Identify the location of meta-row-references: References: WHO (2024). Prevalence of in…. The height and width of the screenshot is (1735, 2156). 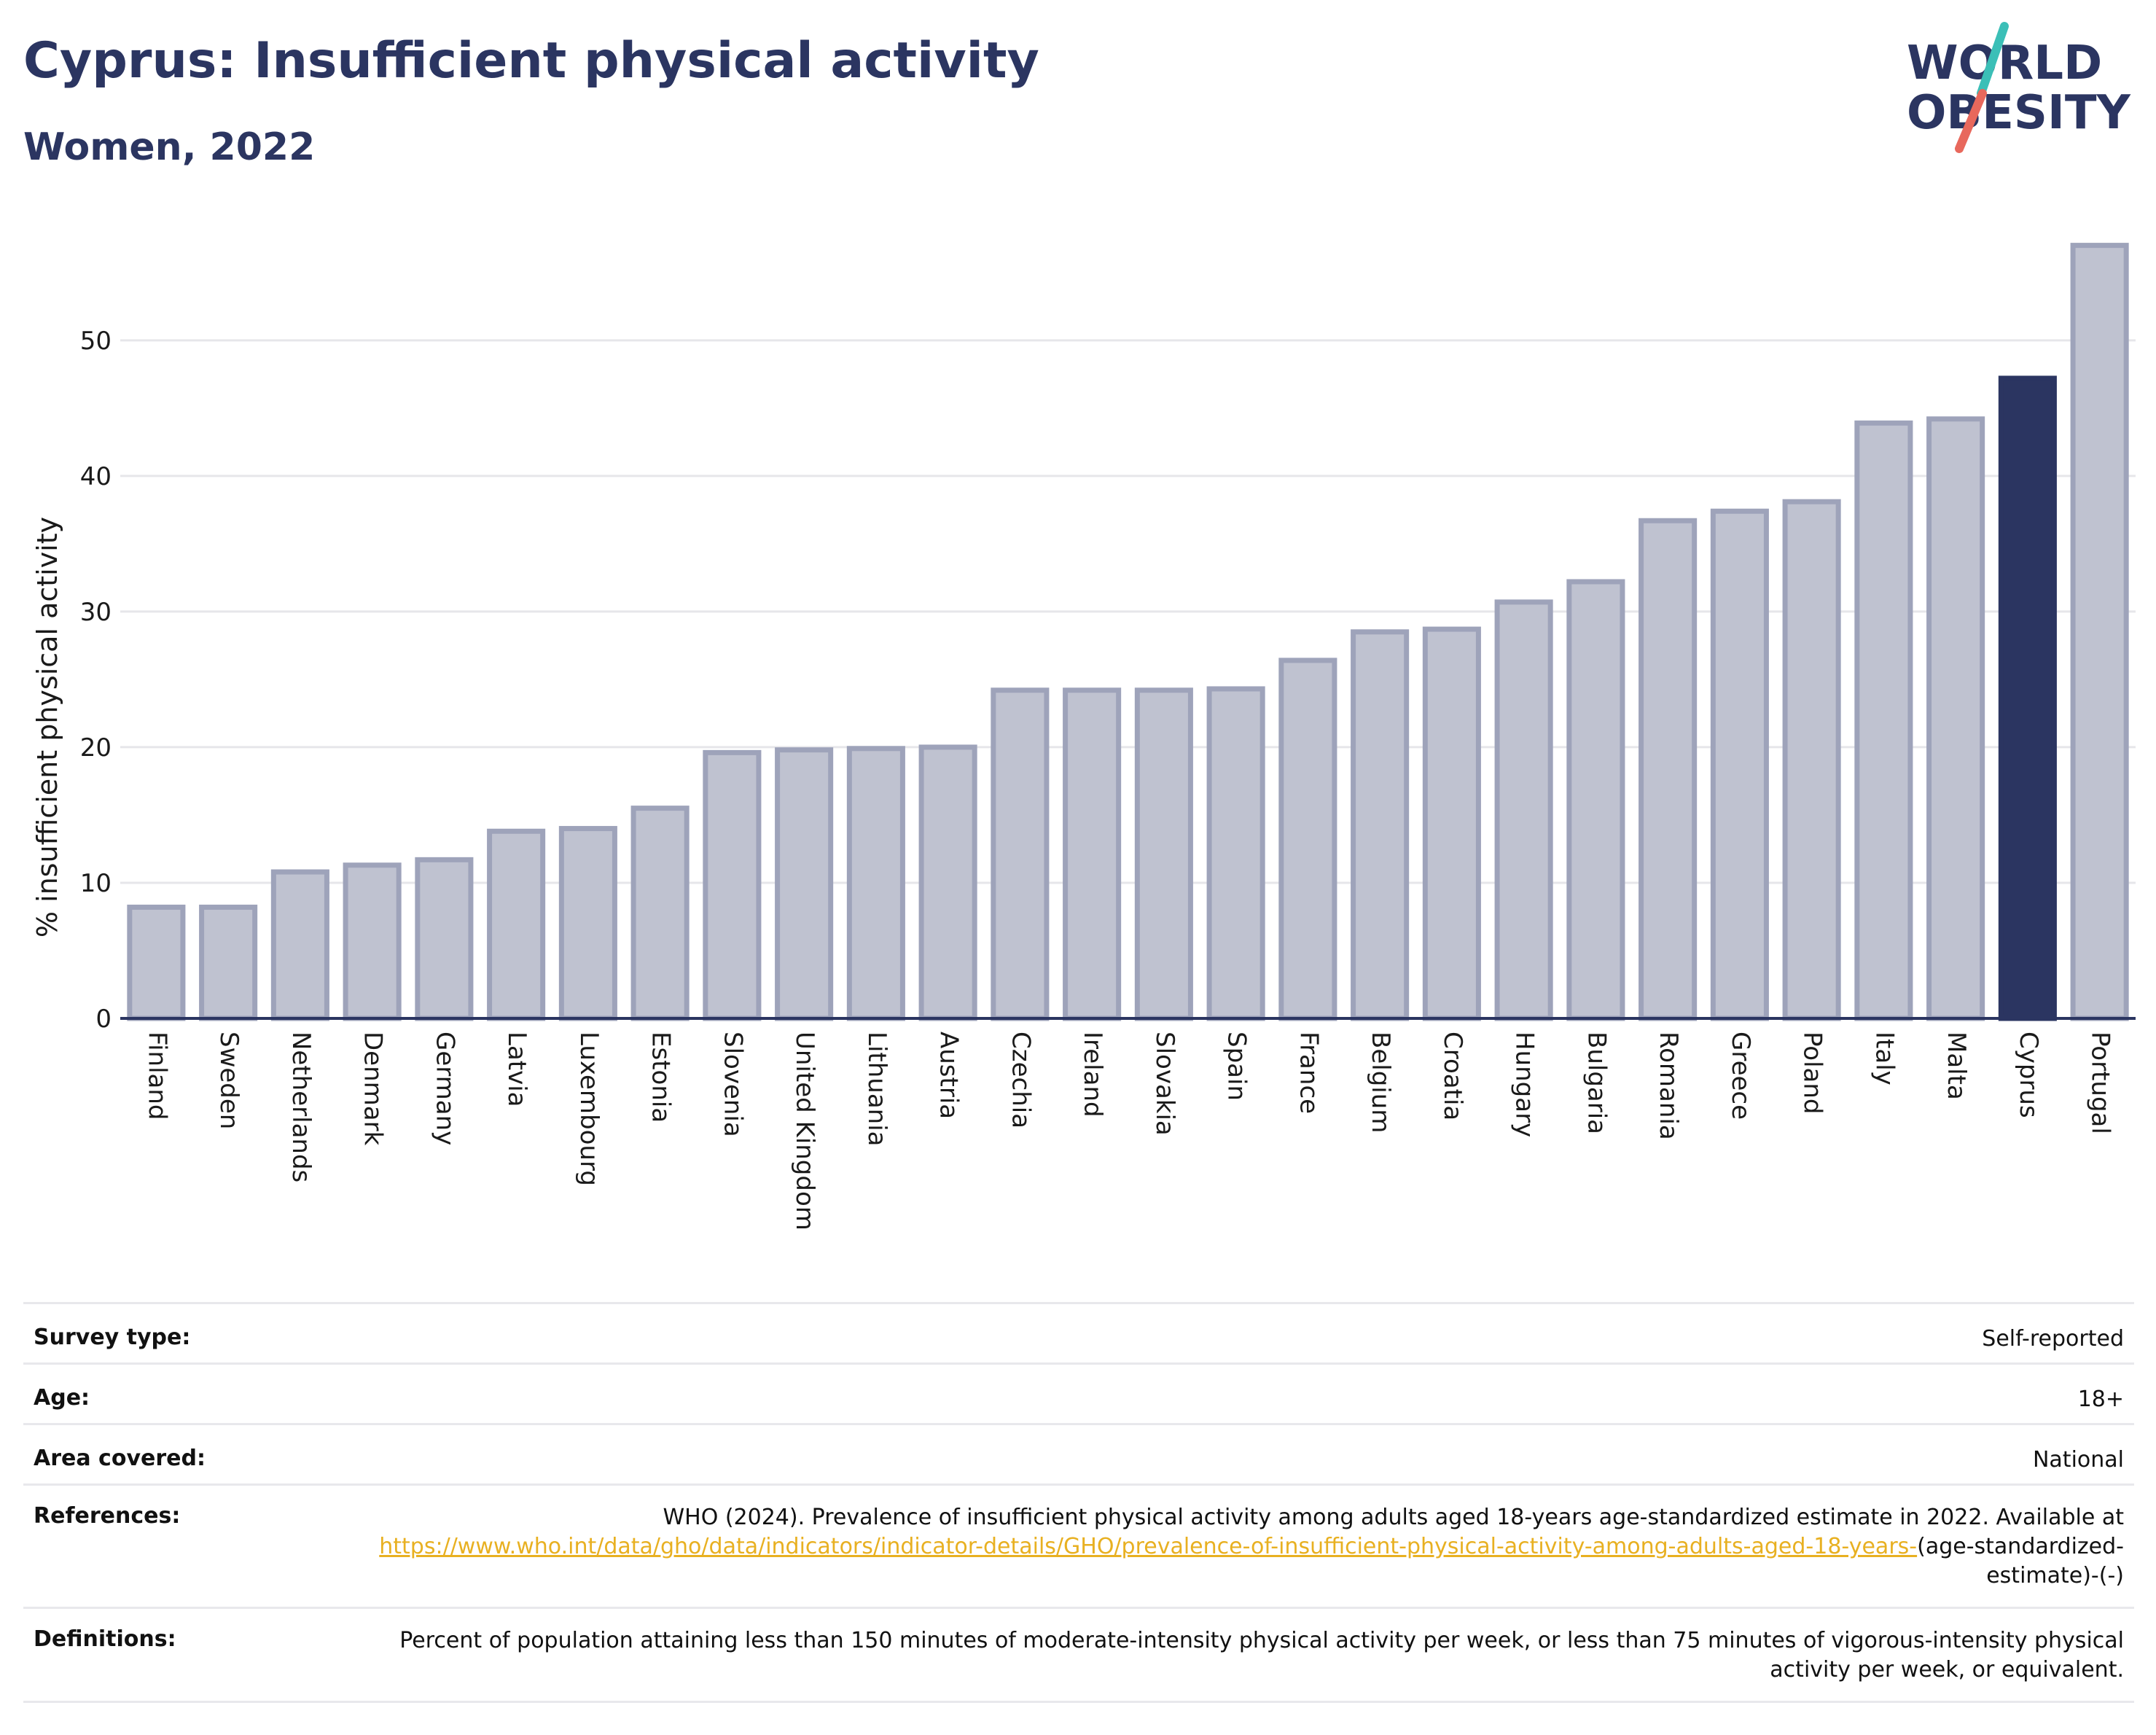
(1079, 1545).